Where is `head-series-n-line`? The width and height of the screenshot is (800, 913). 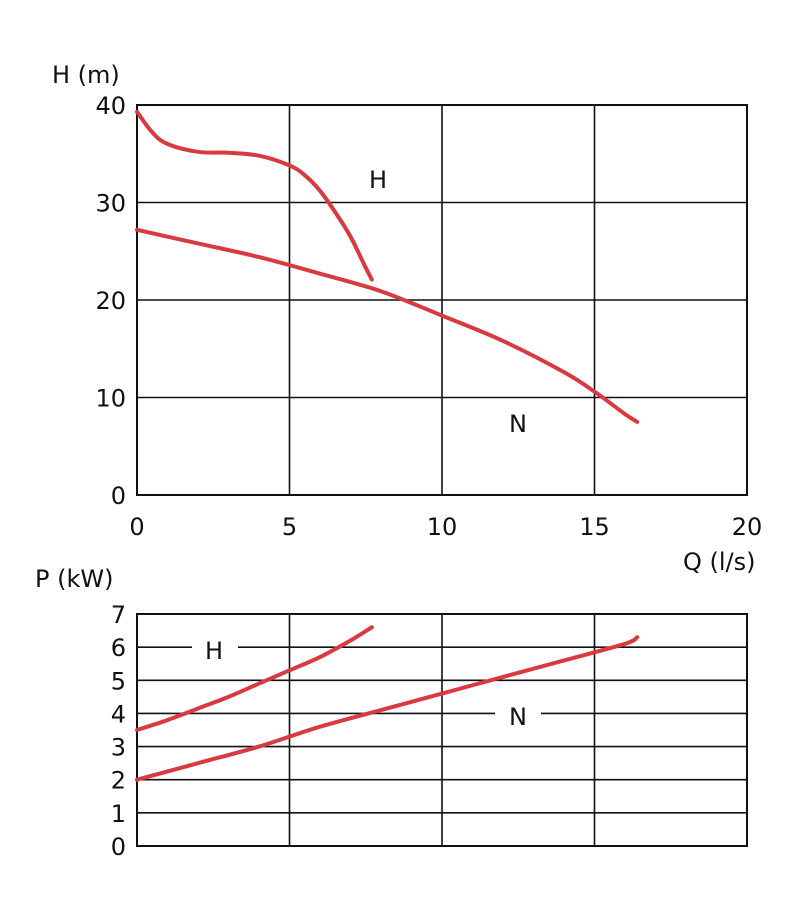
head-series-n-line is located at coordinates (387, 325).